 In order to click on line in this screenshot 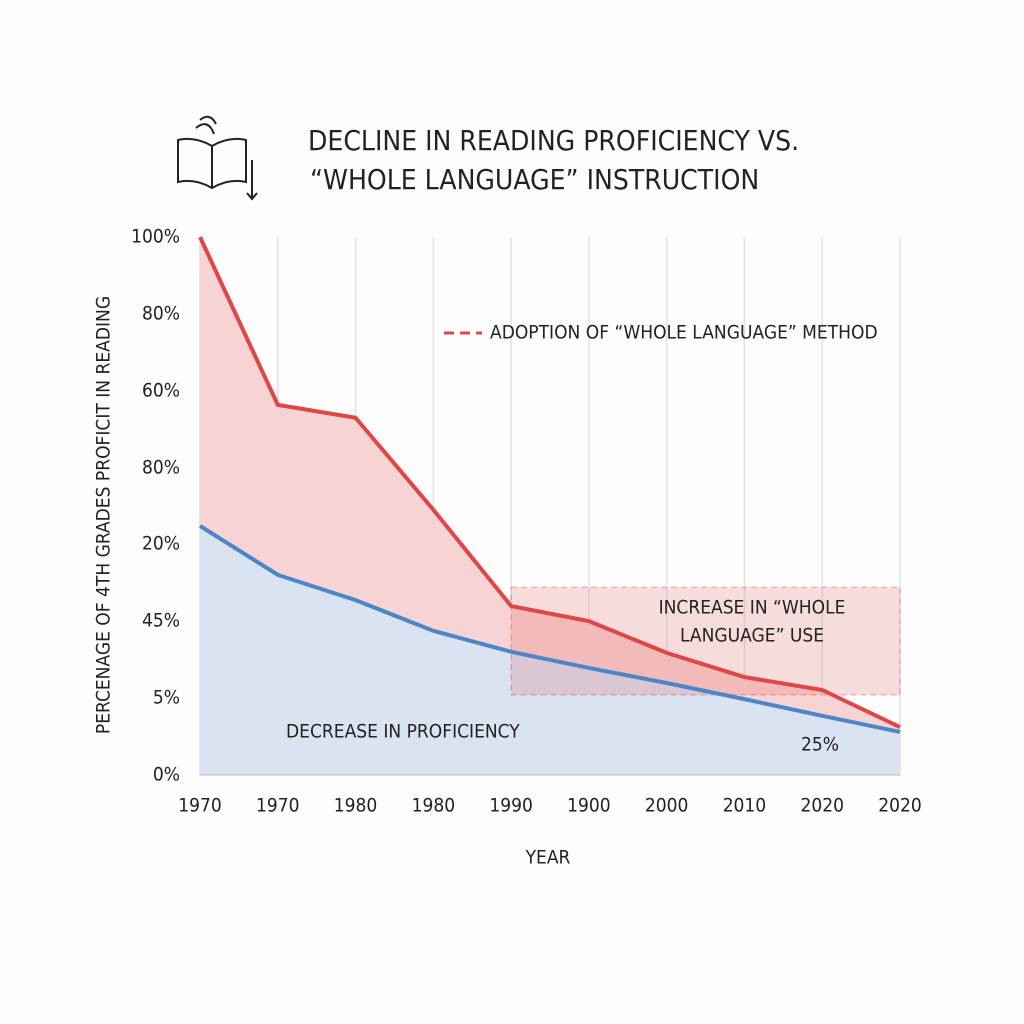, I will do `click(549, 629)`.